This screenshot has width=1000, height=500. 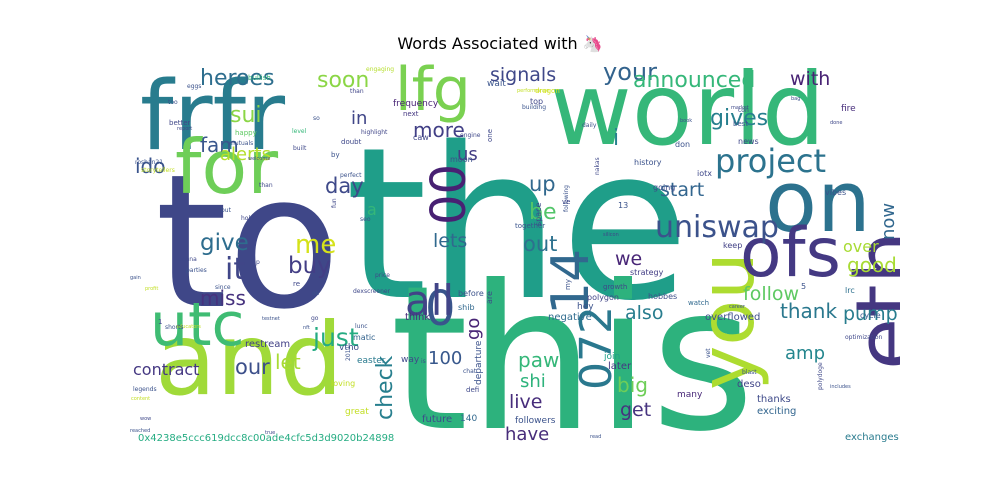 What do you see at coordinates (699, 303) in the screenshot?
I see `cloud-word: watch` at bounding box center [699, 303].